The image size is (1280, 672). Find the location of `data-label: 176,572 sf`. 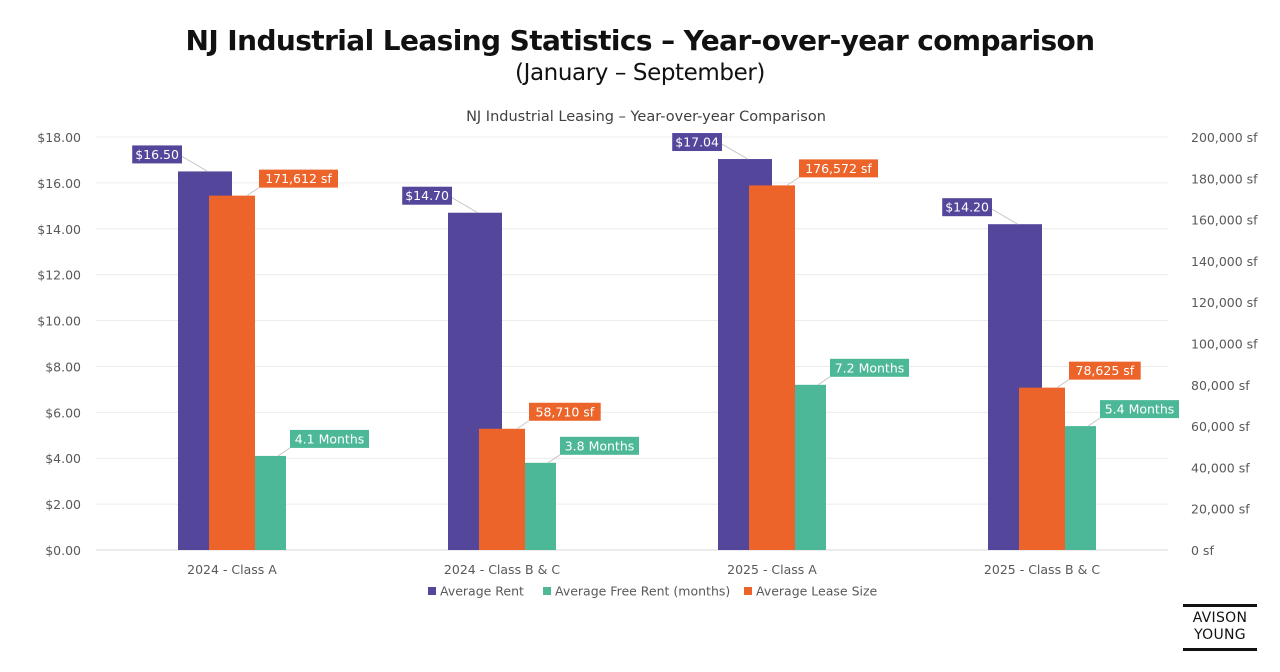

data-label: 176,572 sf is located at coordinates (838, 168).